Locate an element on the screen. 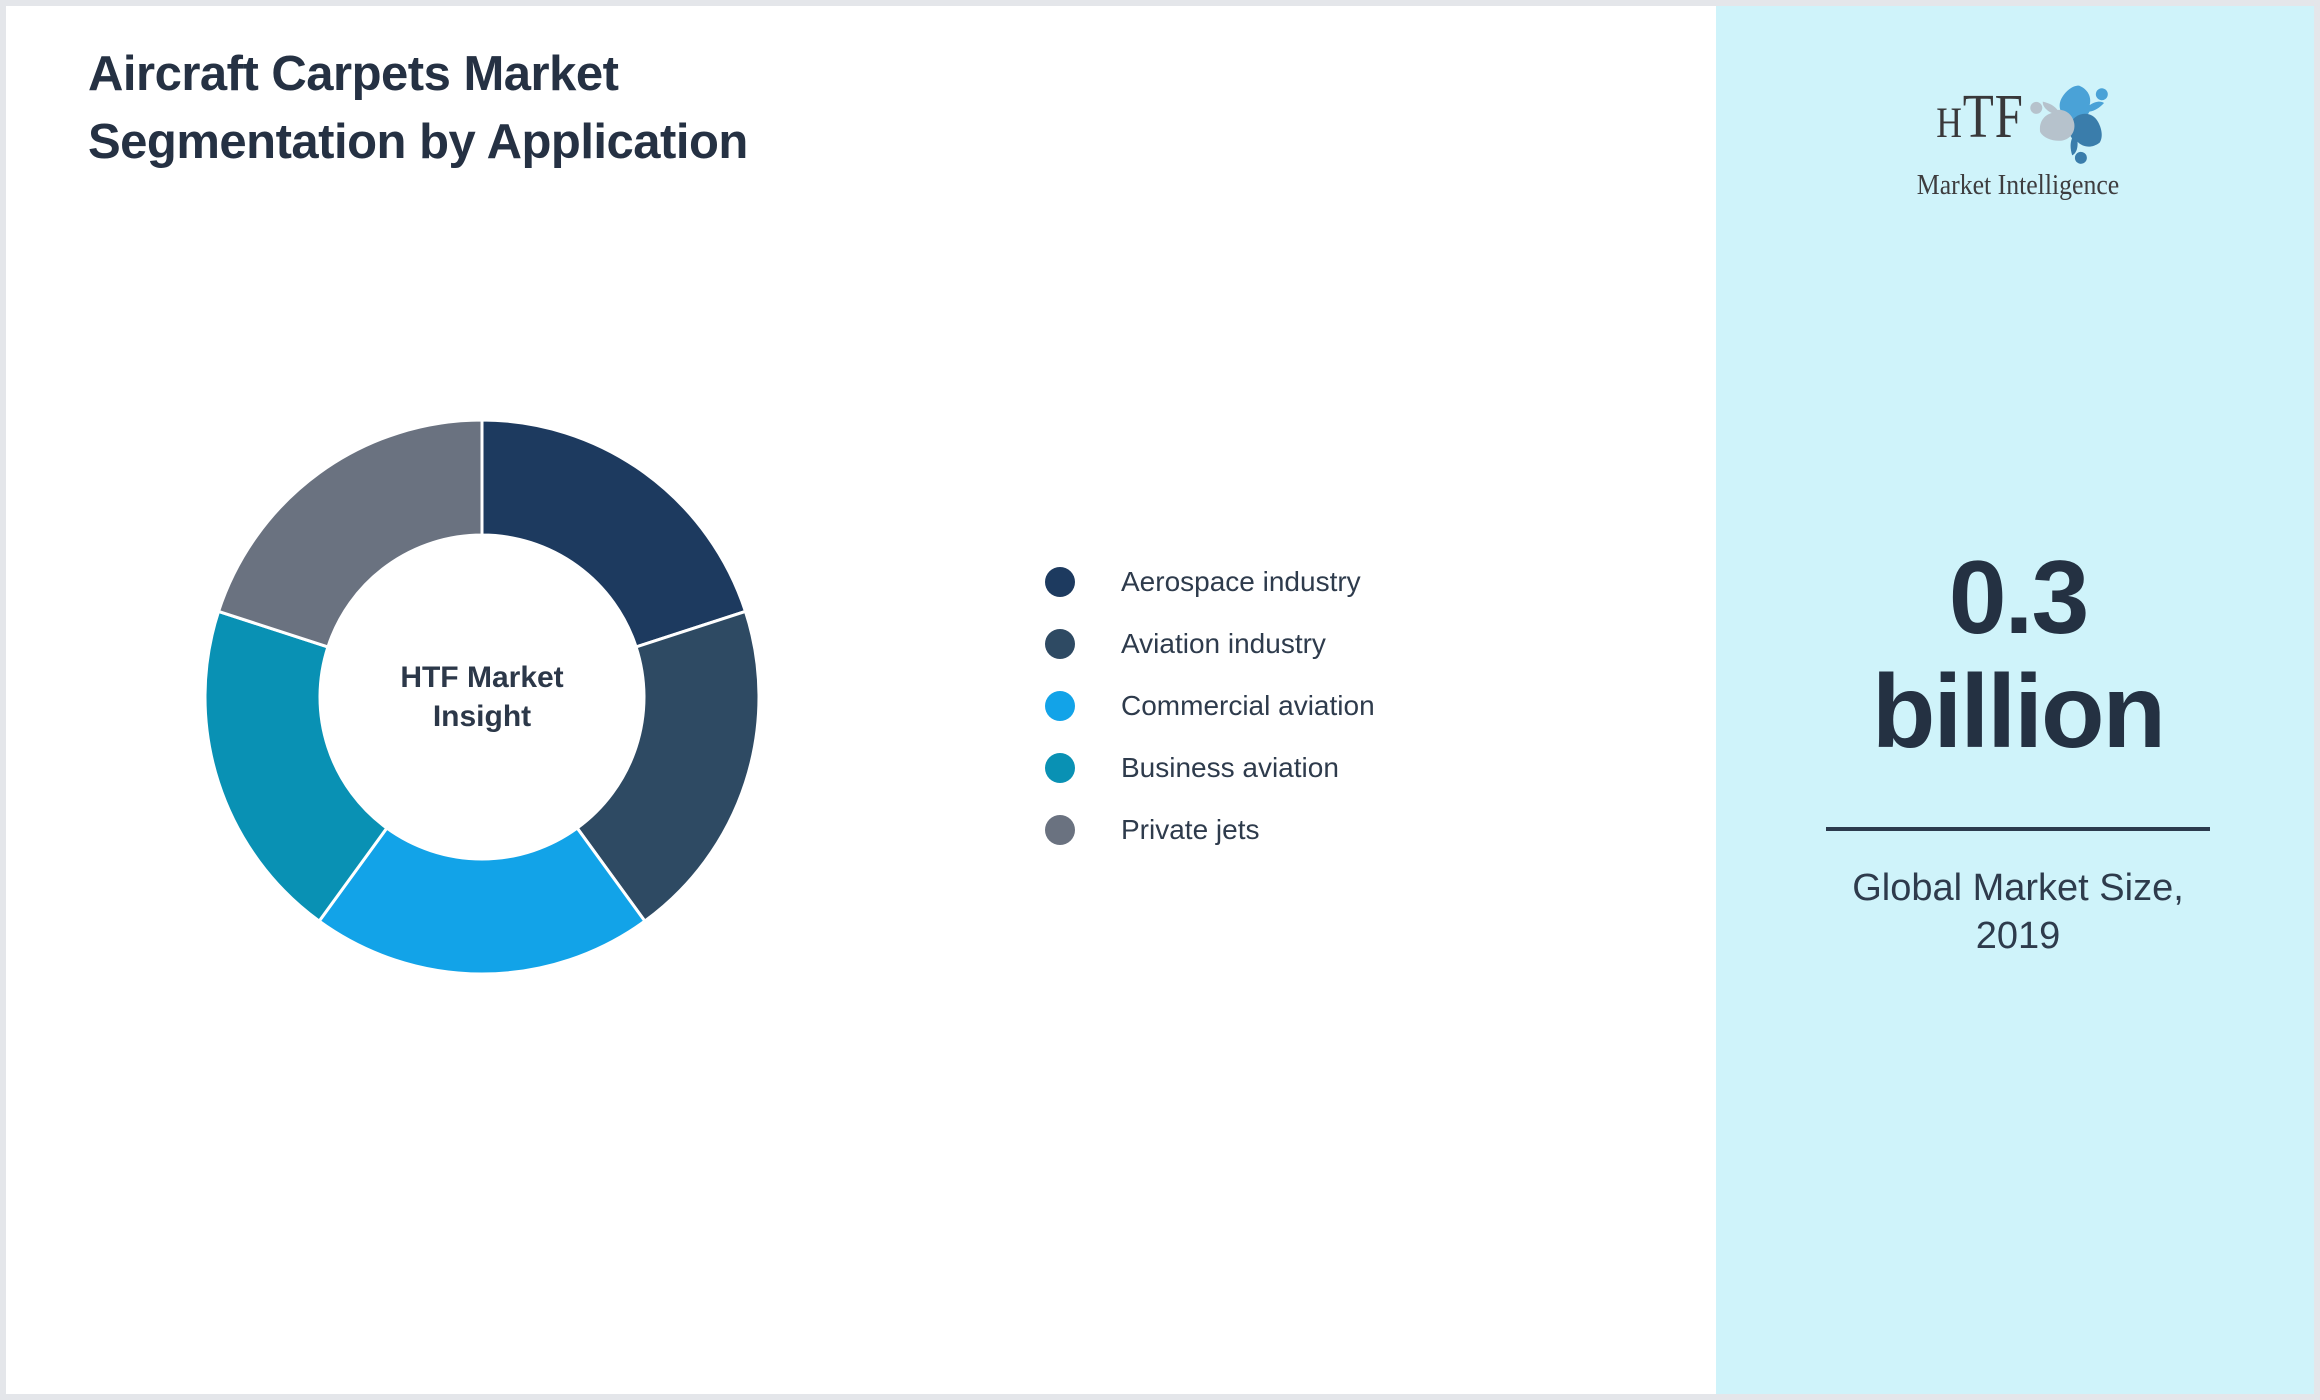 Image resolution: width=2320 pixels, height=1400 pixels. donut-chart-svg is located at coordinates (482, 697).